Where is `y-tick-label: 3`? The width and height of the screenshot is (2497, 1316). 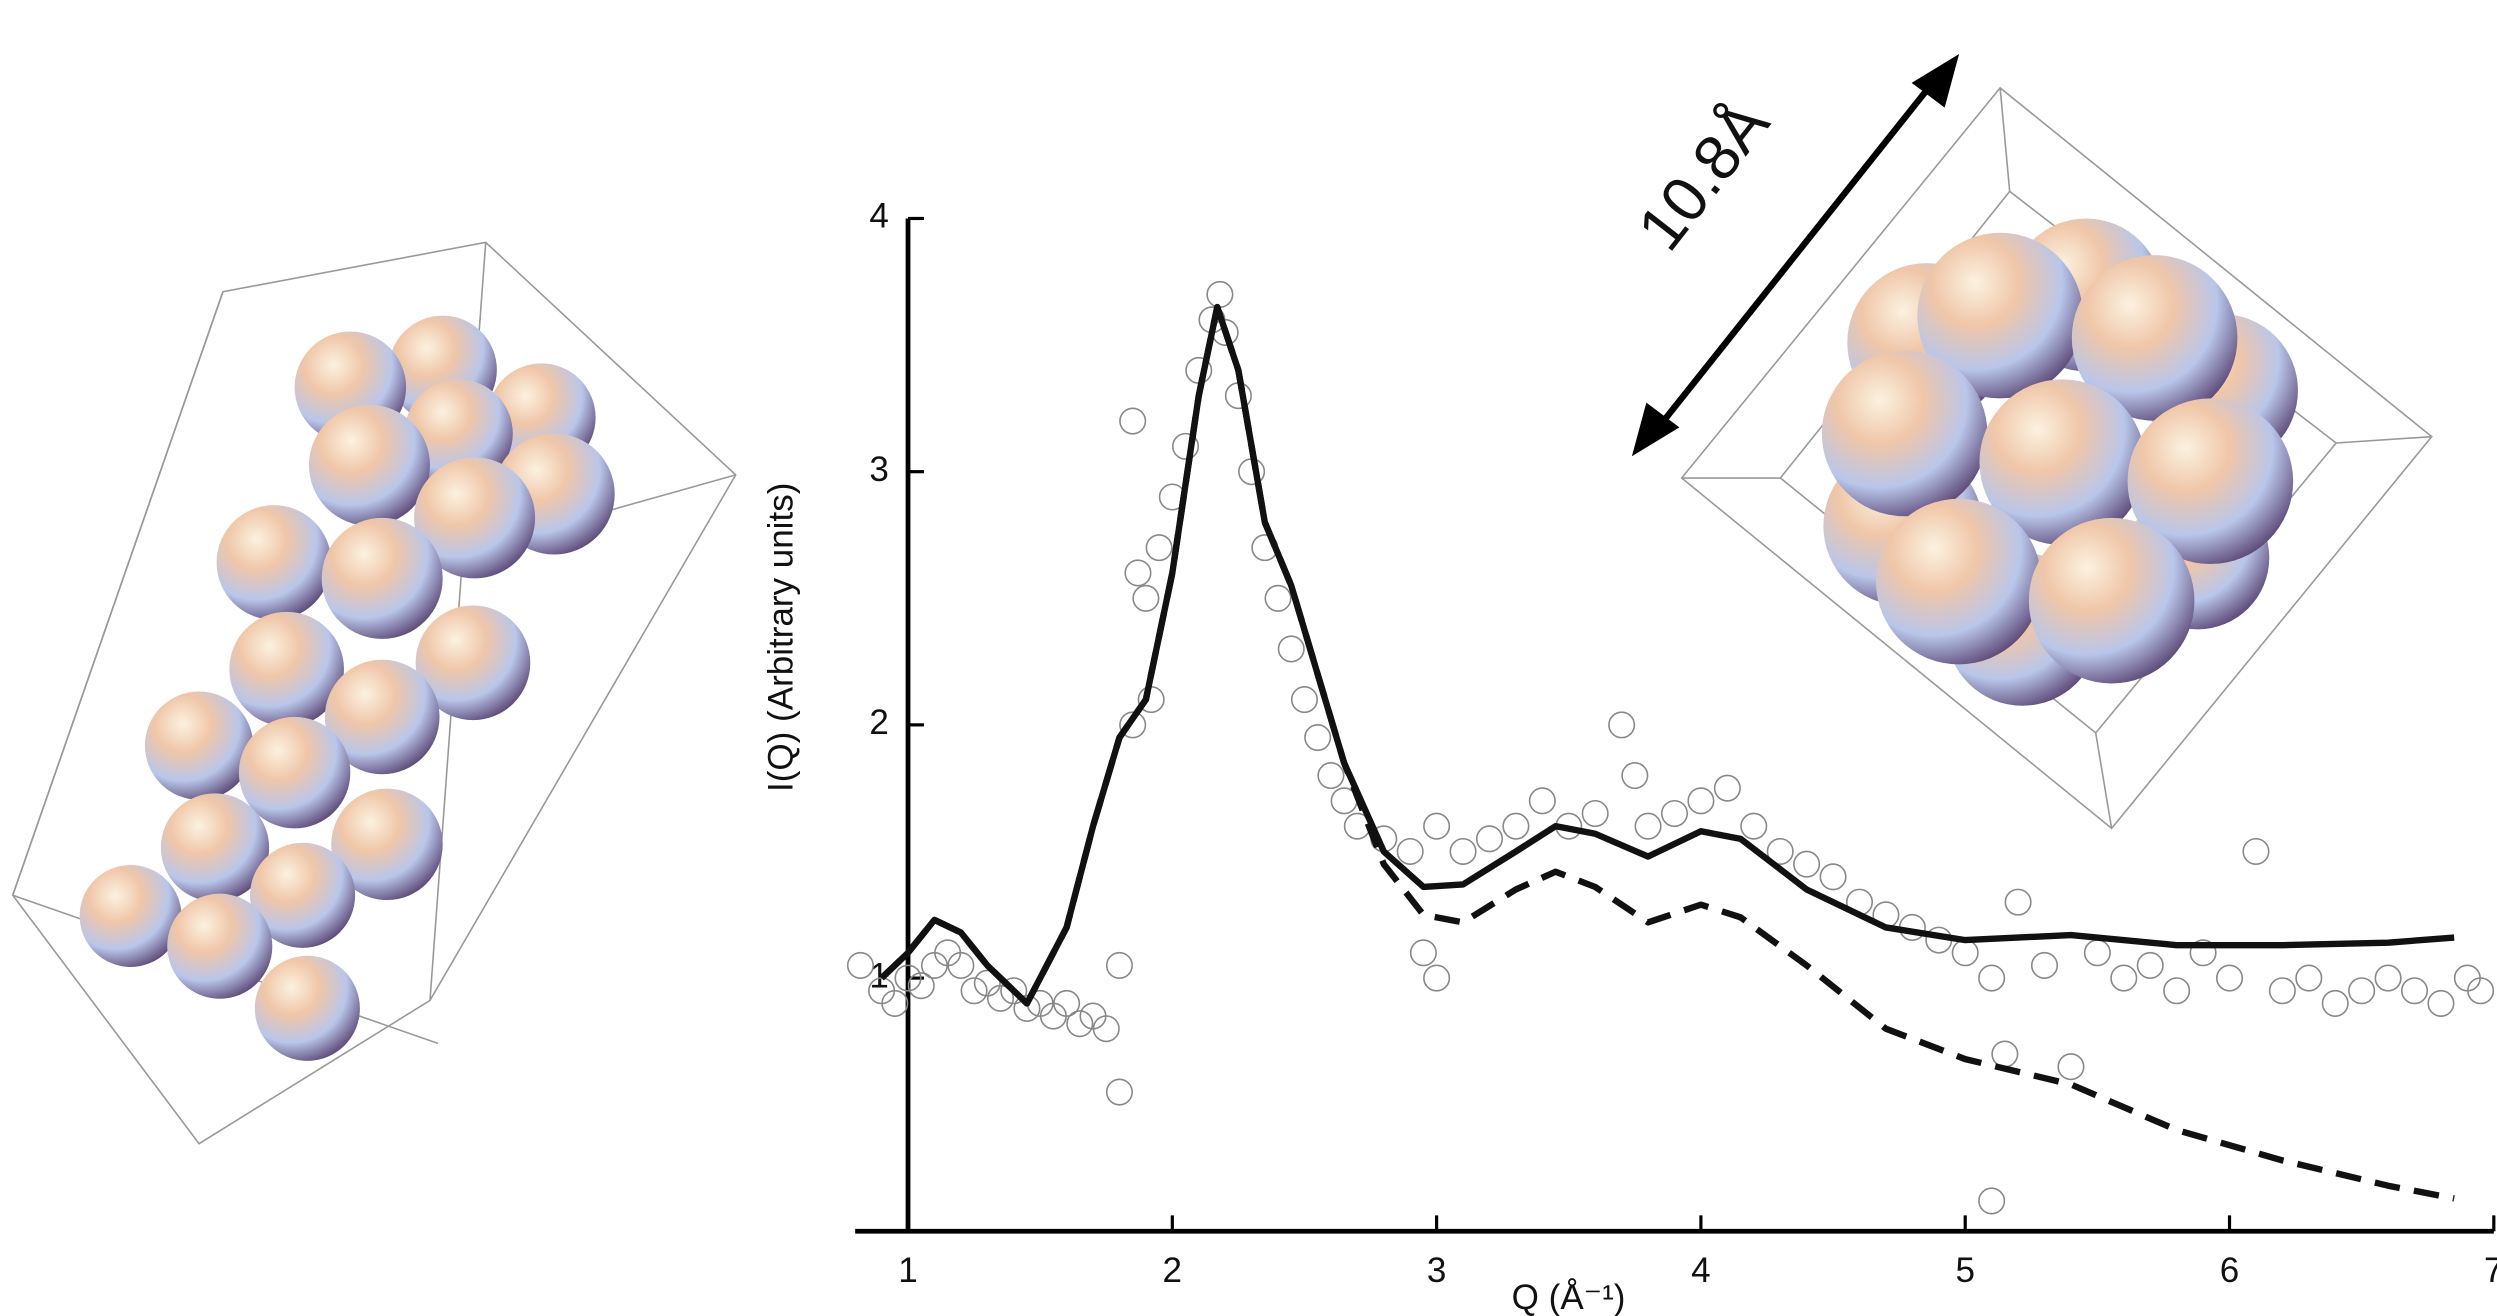 y-tick-label: 3 is located at coordinates (878, 469).